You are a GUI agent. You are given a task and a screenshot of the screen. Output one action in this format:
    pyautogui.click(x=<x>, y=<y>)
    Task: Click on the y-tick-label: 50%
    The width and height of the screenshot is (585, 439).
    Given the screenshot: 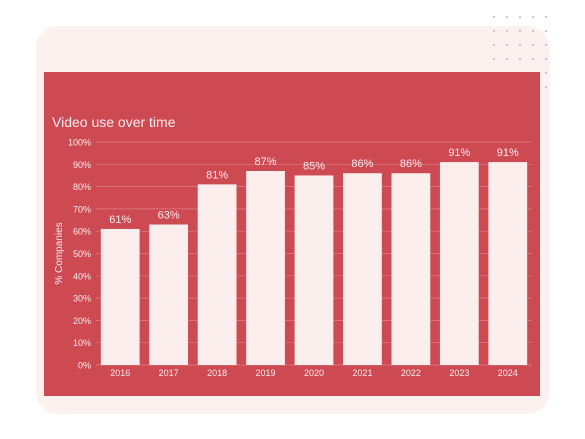 What is the action you would take?
    pyautogui.click(x=82, y=254)
    